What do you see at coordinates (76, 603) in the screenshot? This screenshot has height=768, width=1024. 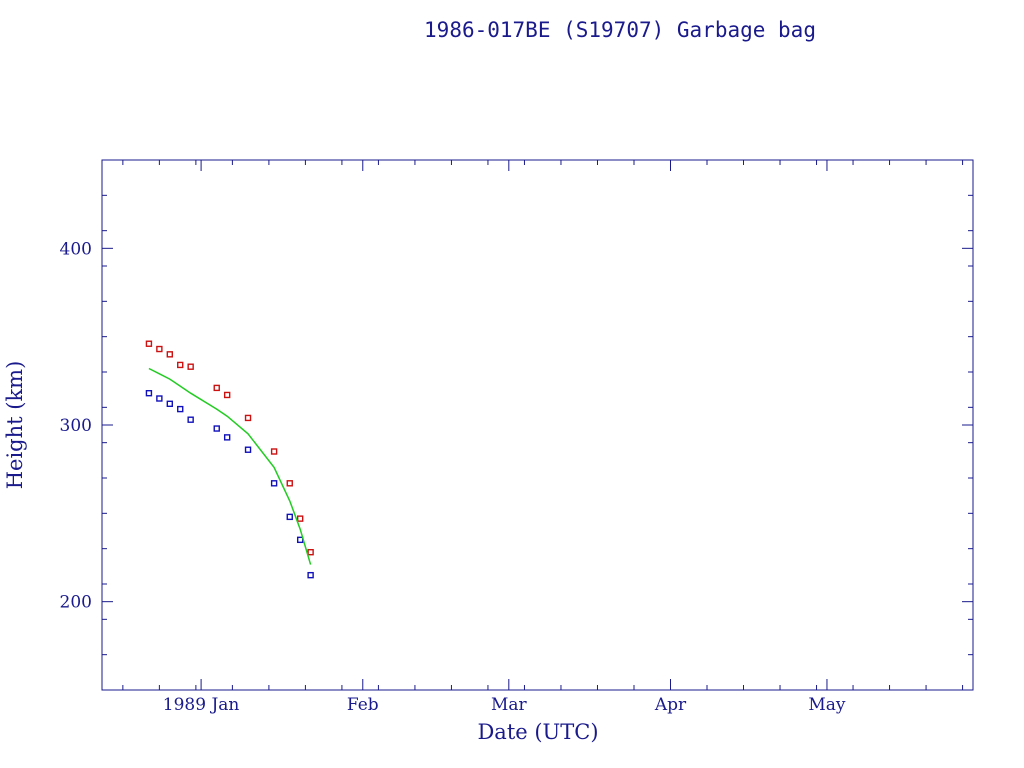 I see `y-tick-label: 200` at bounding box center [76, 603].